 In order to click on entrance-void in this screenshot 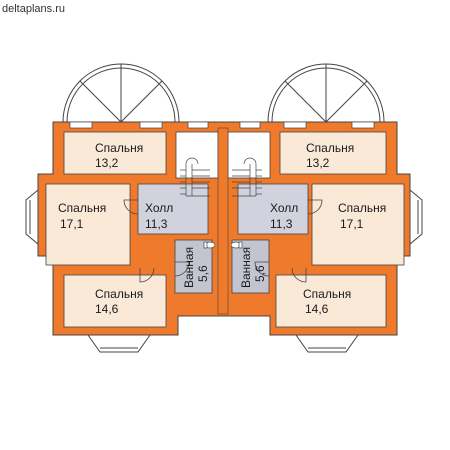, I will do `click(224, 327)`.